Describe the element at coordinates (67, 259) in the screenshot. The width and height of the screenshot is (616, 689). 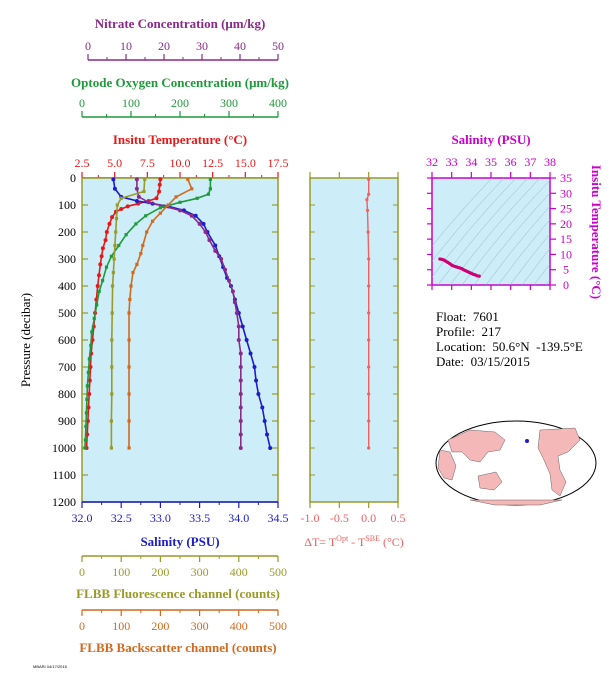
I see `pressure-tick-label: 300` at that location.